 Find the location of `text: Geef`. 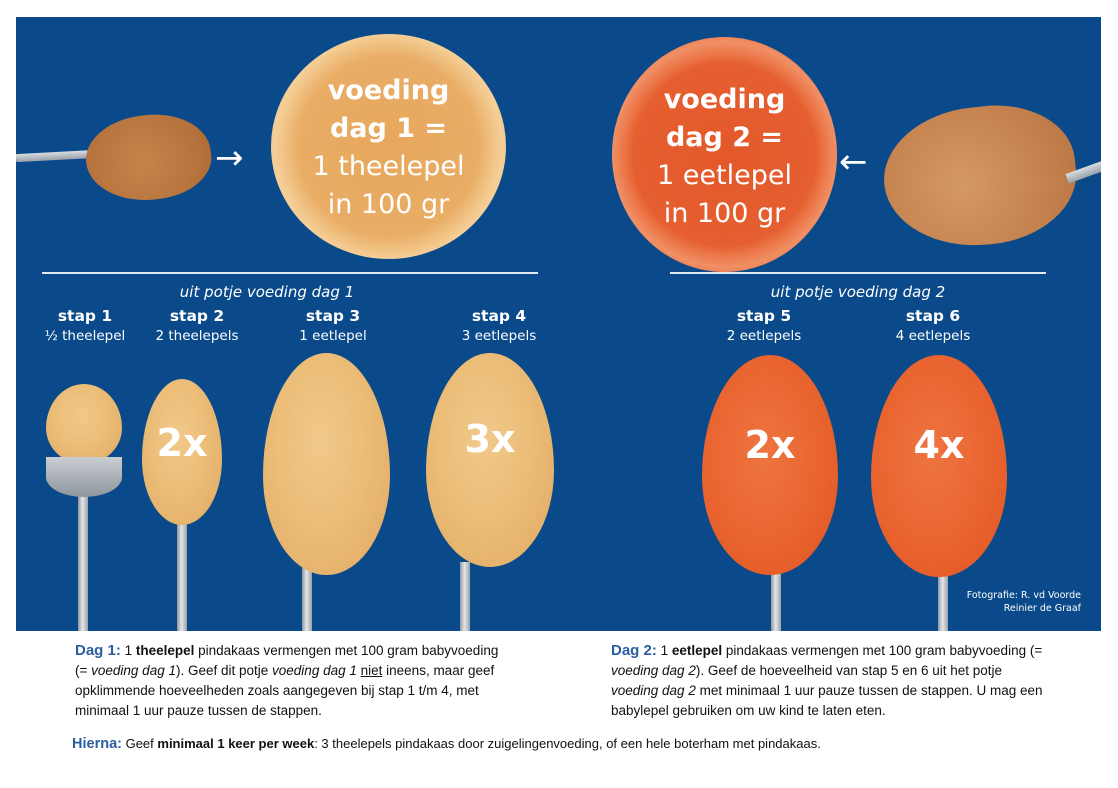

text: Geef is located at coordinates (139, 743).